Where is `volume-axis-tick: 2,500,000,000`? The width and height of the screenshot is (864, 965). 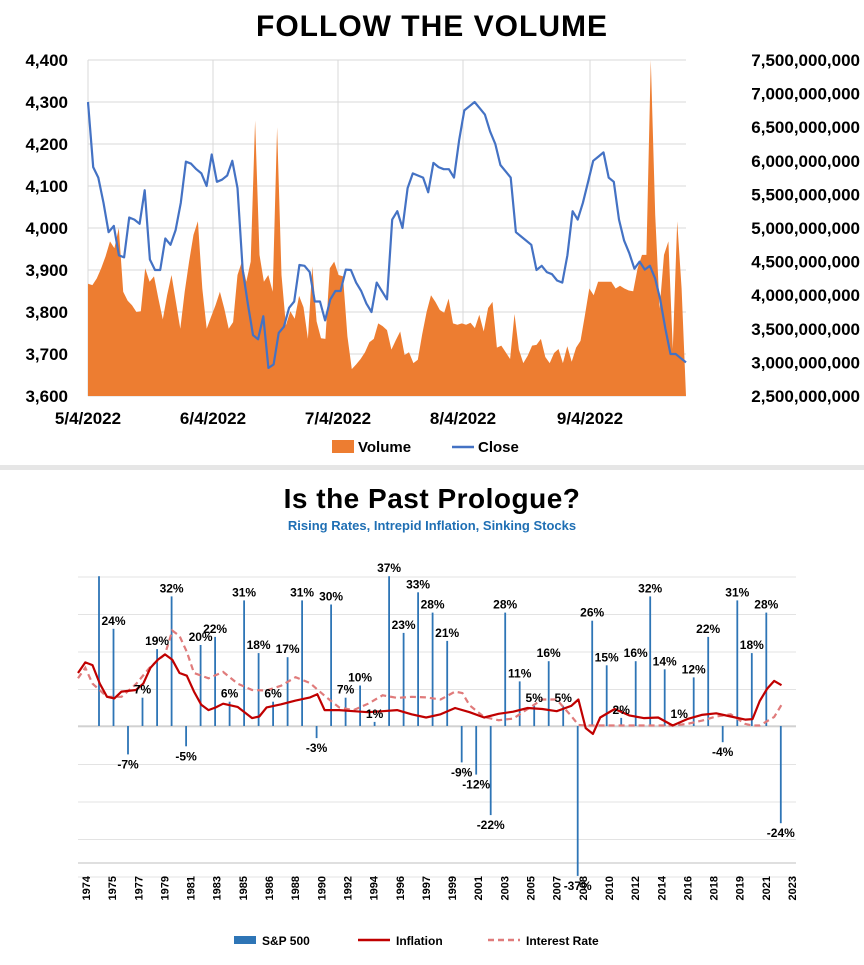 volume-axis-tick: 2,500,000,000 is located at coordinates (805, 396).